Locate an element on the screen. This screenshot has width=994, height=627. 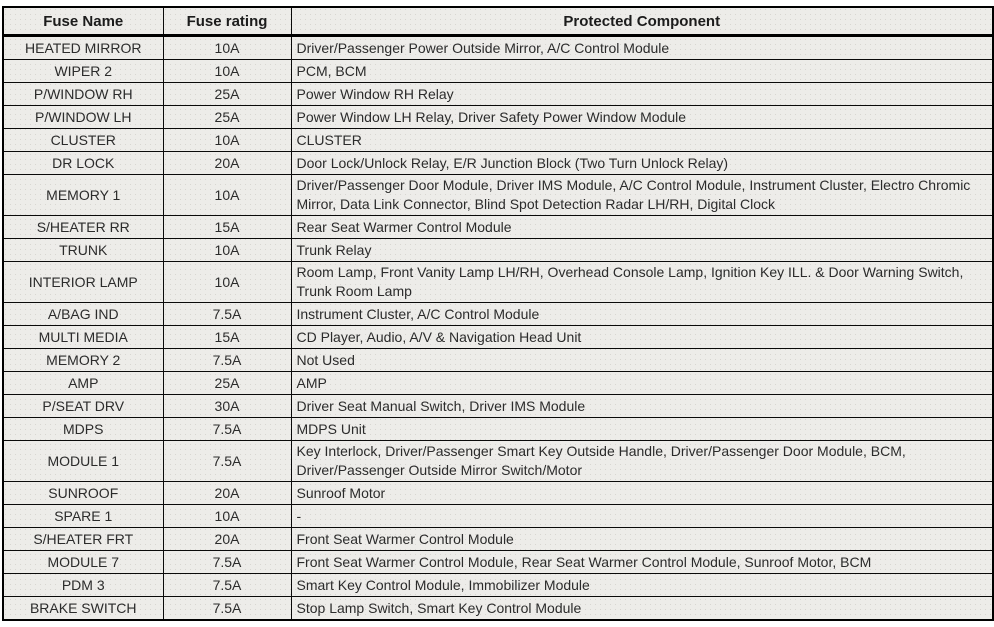
fuse-name-cell: MODULE 1 is located at coordinates (83, 461).